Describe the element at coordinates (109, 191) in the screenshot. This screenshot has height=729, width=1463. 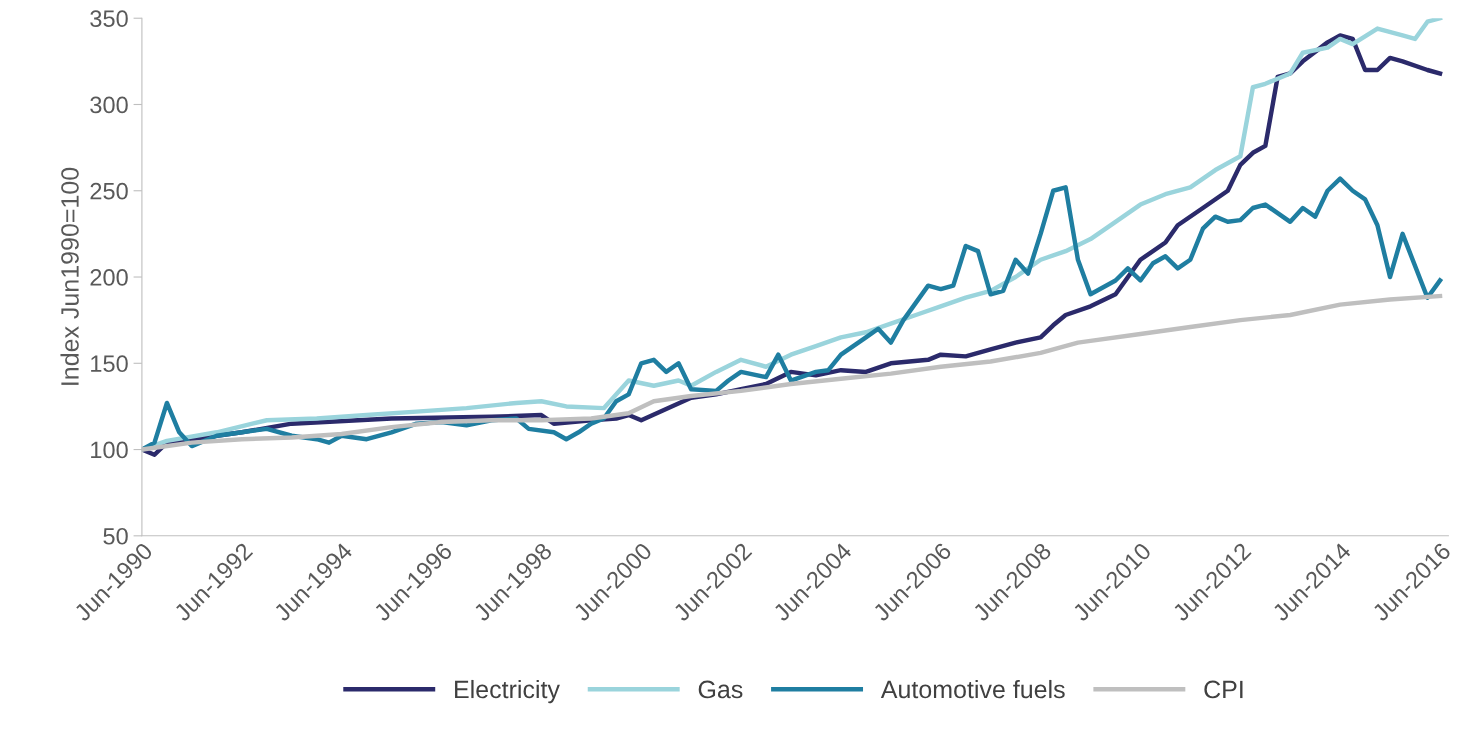
I see `y-tick-label: 250` at that location.